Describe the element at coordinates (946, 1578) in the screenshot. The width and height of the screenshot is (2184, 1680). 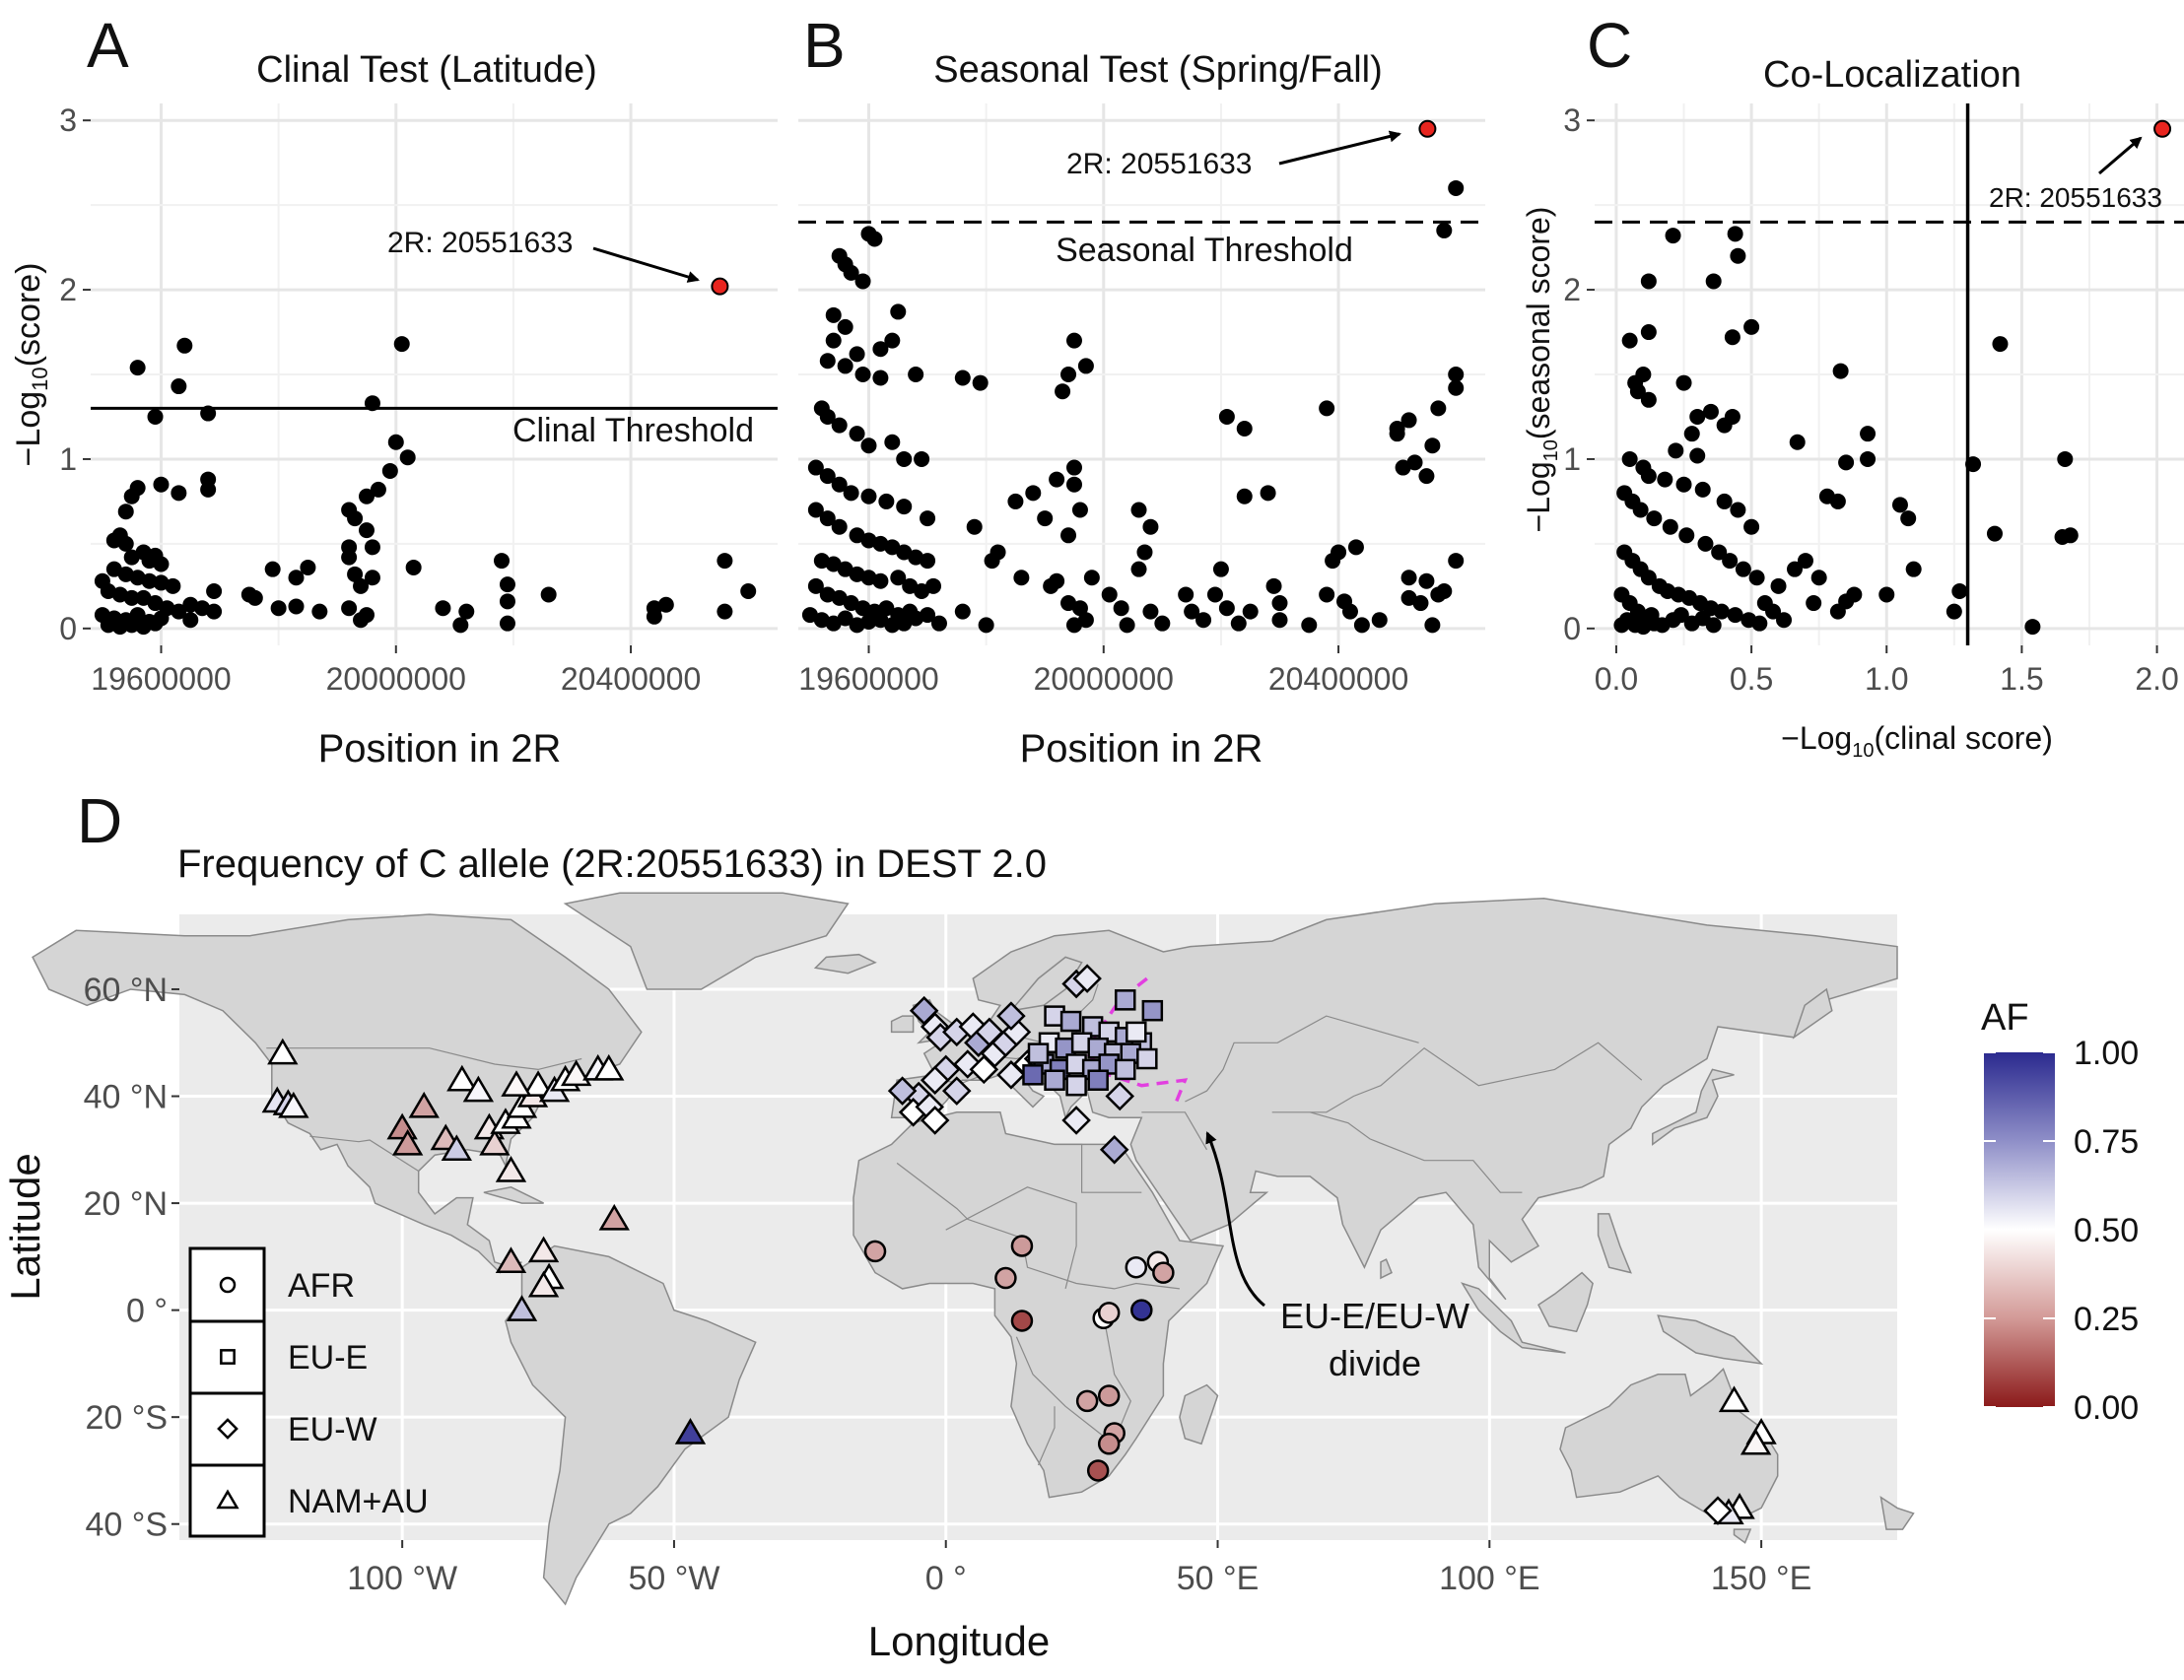
I see `map-x-tick-label: 0 °` at that location.